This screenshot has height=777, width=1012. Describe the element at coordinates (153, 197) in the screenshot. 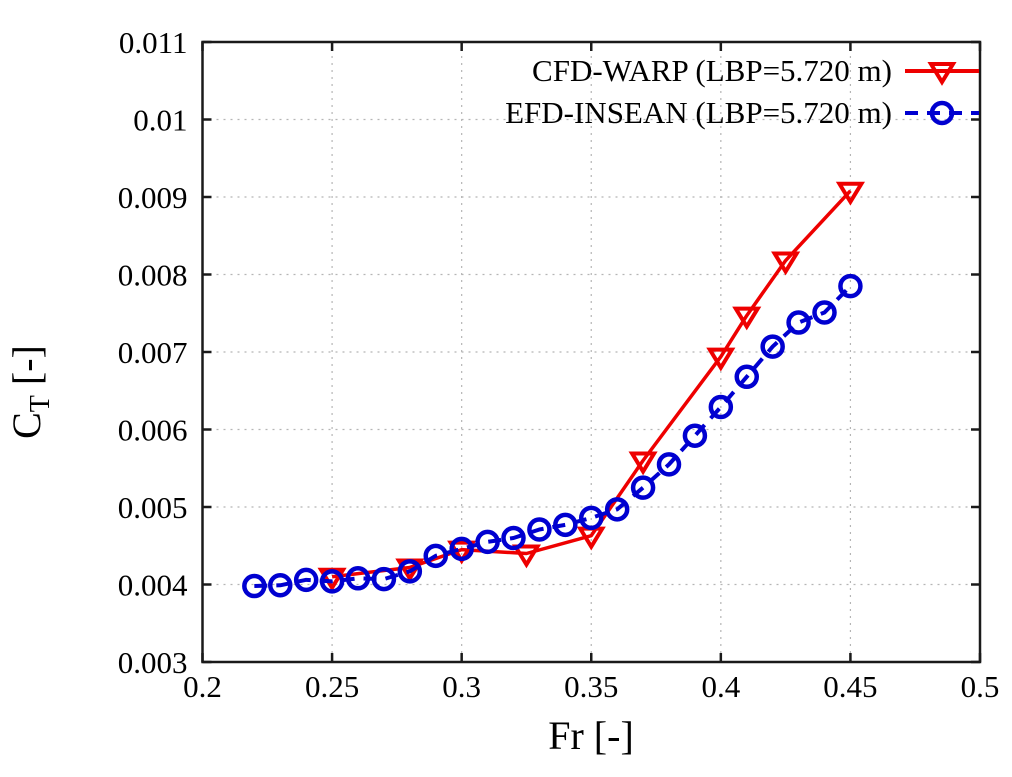

I see `y-tick-label: 0.009` at that location.